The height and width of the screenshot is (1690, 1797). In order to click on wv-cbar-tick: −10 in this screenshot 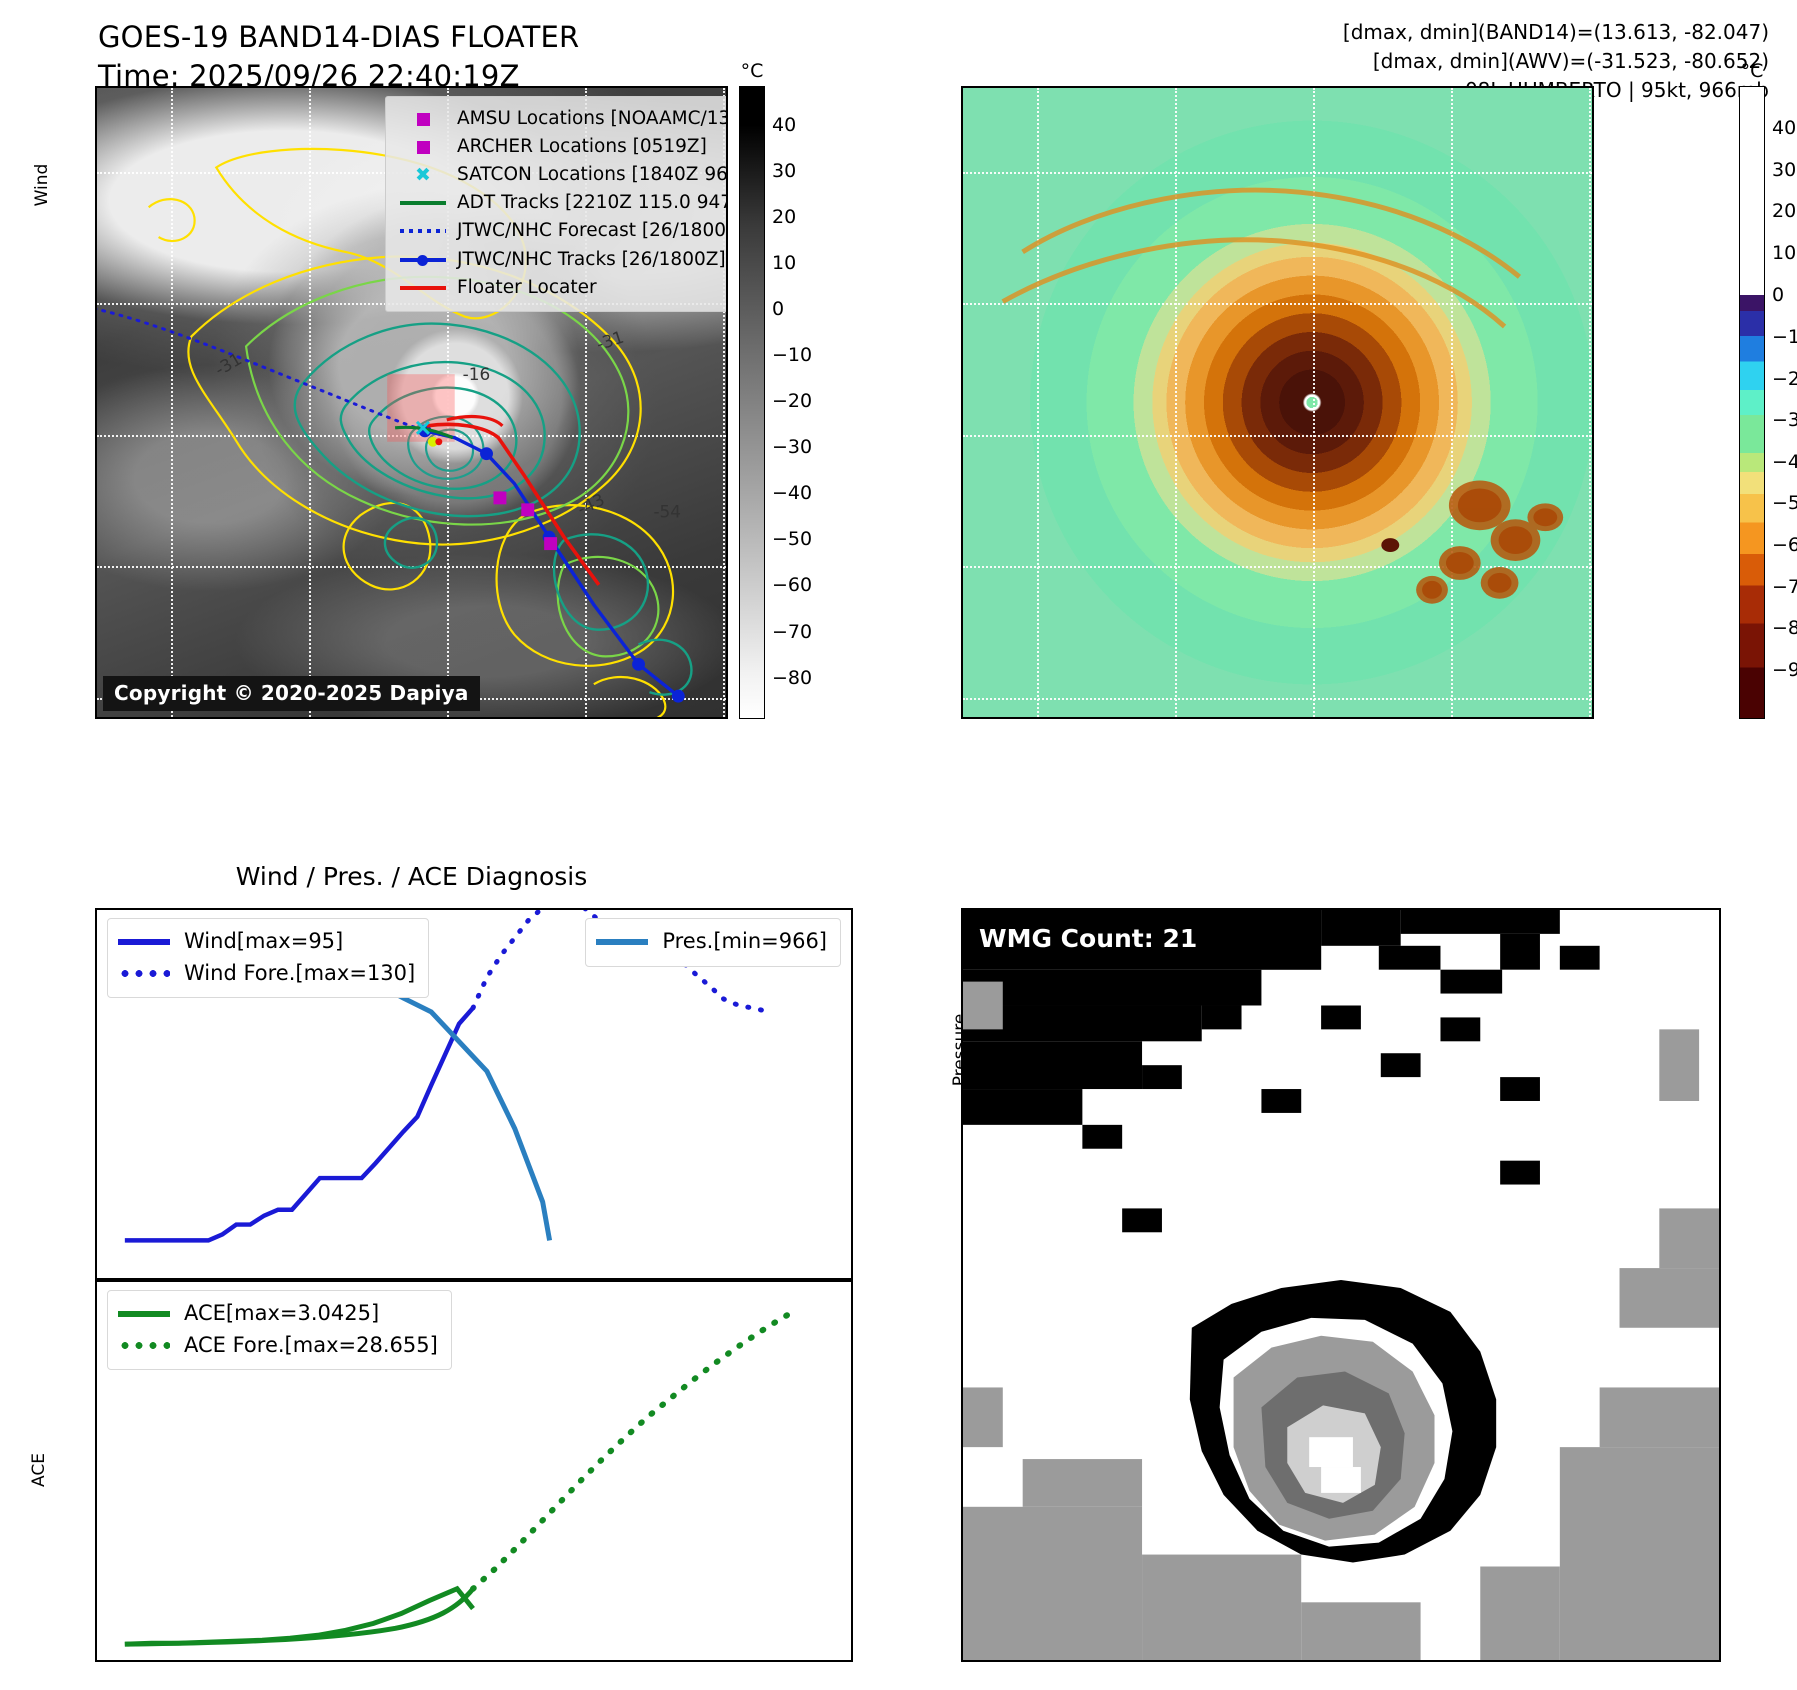, I will do `click(1784, 336)`.